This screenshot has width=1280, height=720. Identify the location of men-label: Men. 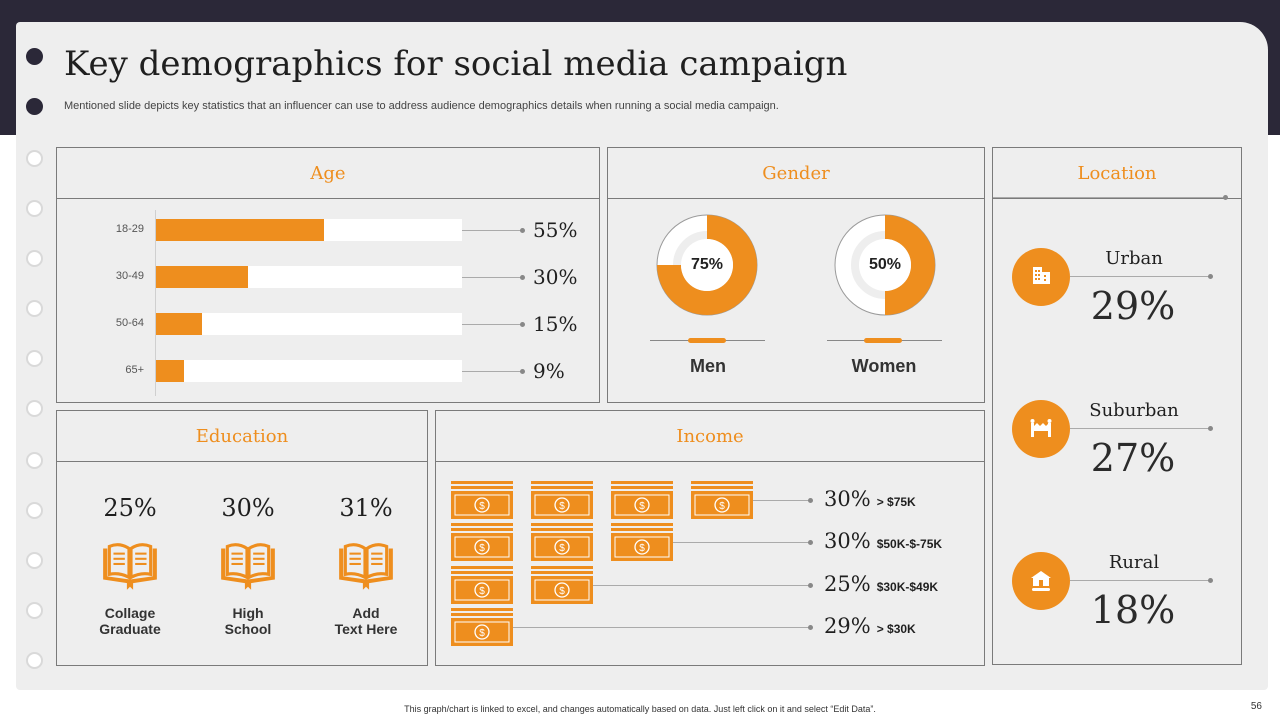
(708, 366).